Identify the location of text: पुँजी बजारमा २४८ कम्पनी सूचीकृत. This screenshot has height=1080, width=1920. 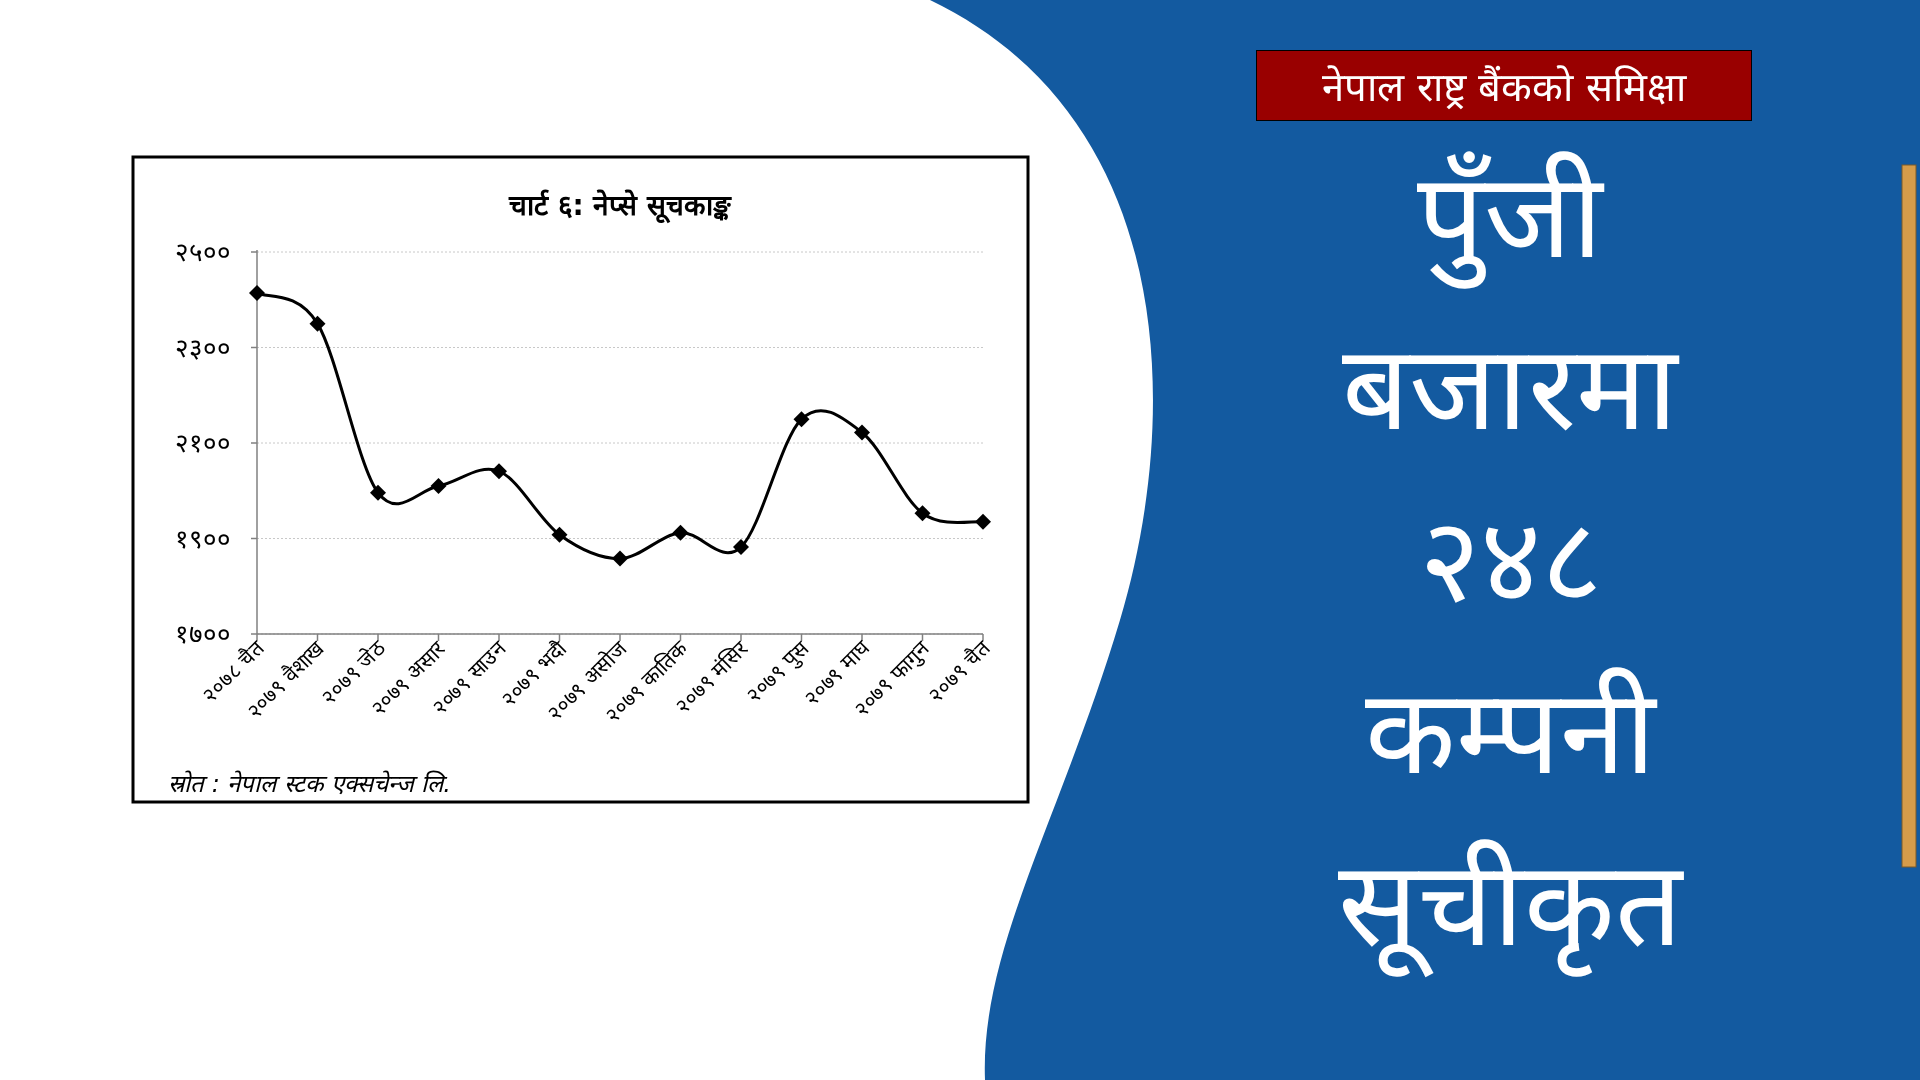
(1511, 562).